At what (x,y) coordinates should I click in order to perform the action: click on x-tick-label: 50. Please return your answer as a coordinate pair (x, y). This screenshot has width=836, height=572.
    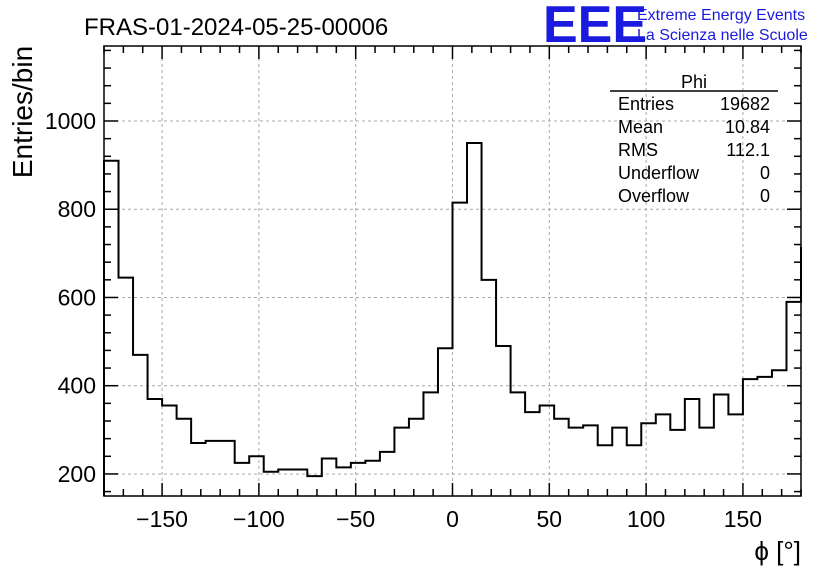
    Looking at the image, I should click on (550, 519).